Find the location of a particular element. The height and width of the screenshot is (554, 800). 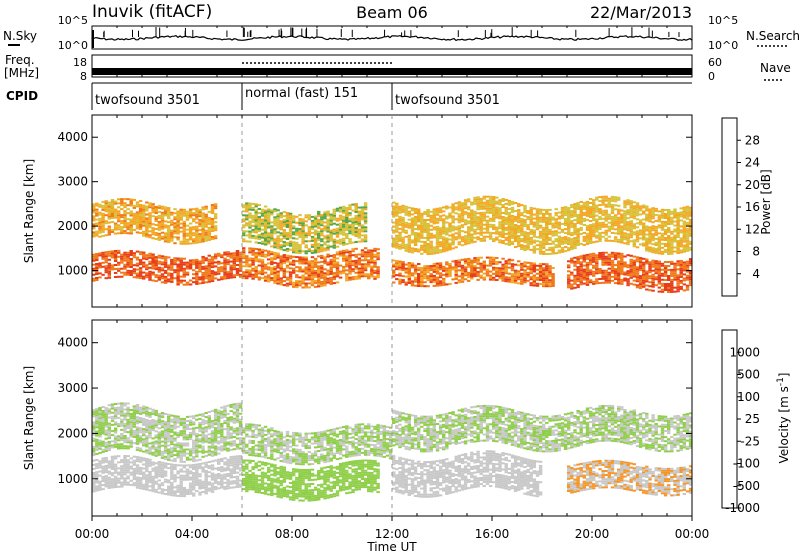

cpid-label: CPID is located at coordinates (22, 96).